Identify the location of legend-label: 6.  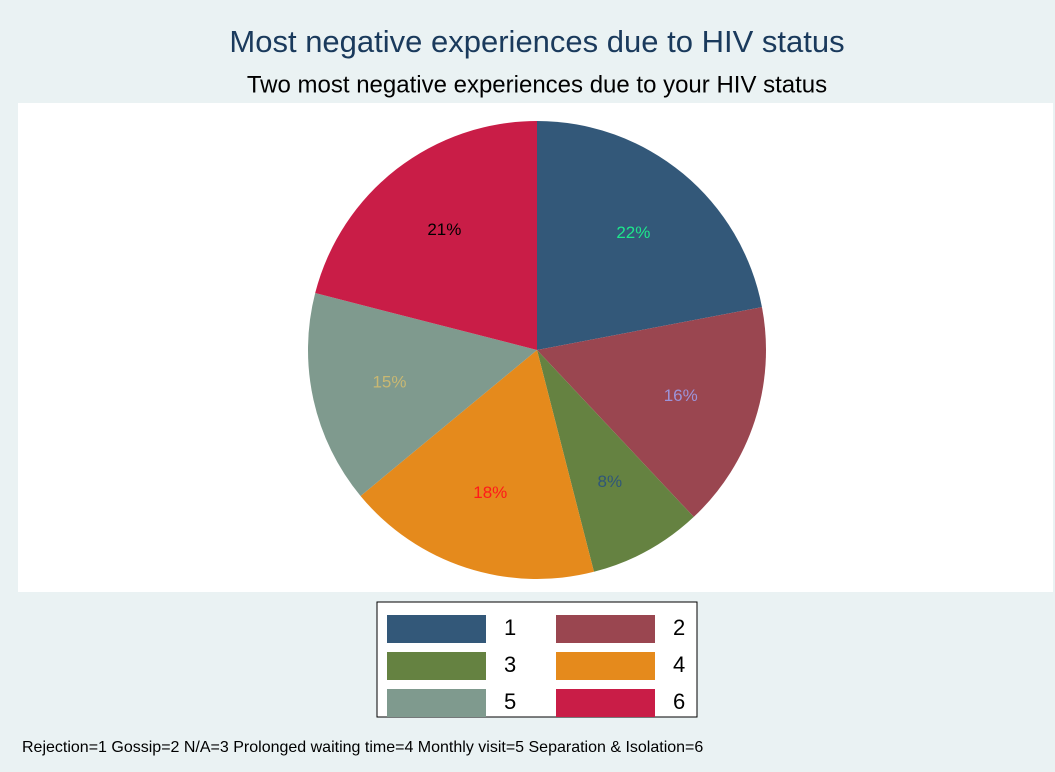
(679, 701).